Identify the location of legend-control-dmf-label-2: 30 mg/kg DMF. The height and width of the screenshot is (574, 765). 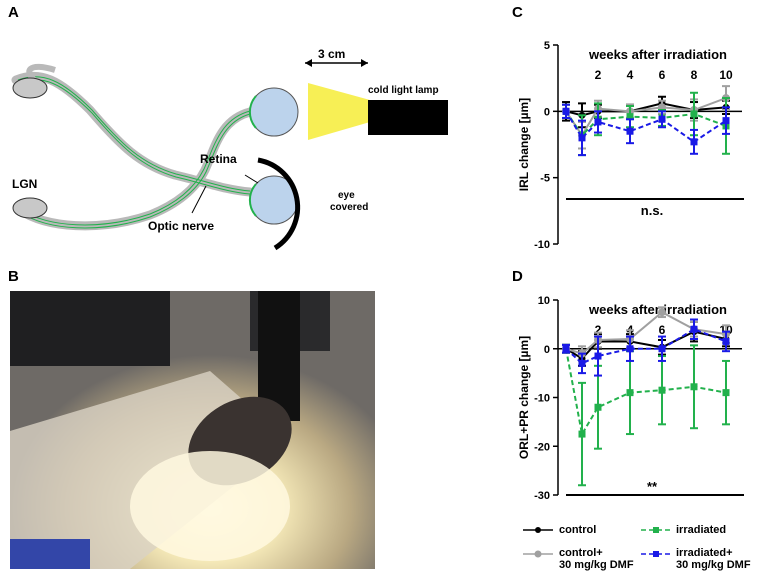
(596, 565).